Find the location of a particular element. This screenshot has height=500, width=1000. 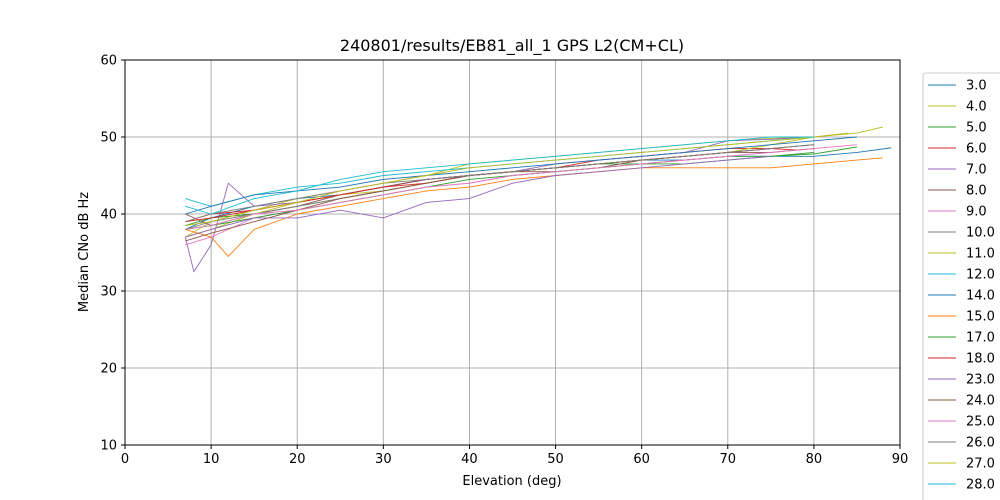

x-tick-label: 70 is located at coordinates (728, 459).